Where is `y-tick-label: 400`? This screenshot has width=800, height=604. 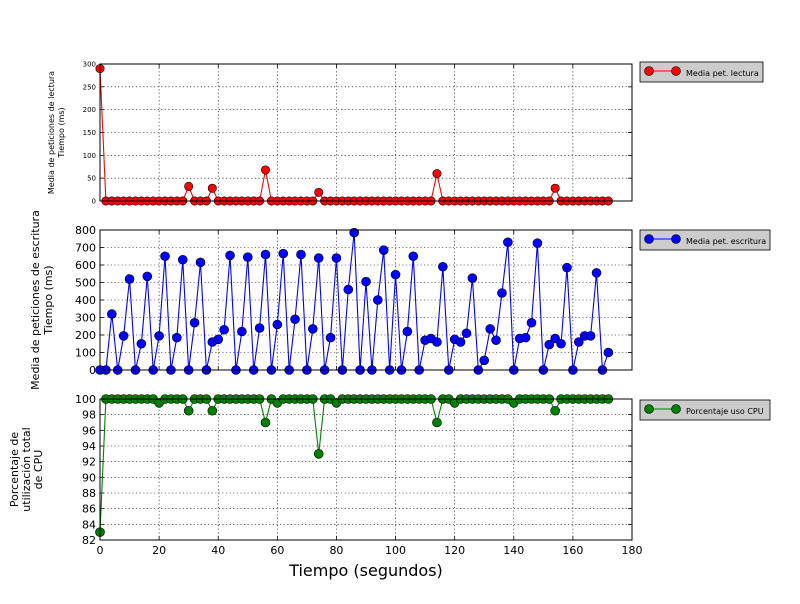 y-tick-label: 400 is located at coordinates (85, 300).